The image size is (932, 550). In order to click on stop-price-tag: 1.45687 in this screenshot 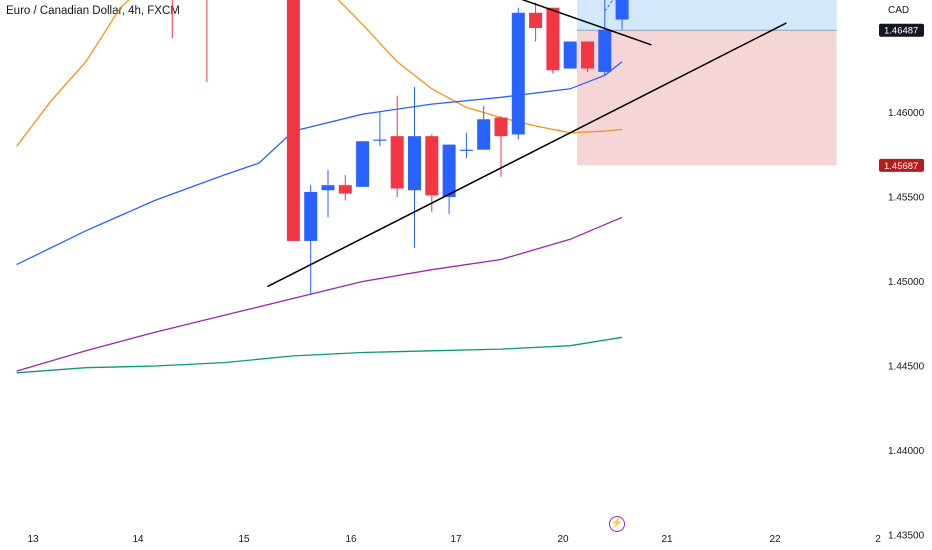, I will do `click(901, 166)`.